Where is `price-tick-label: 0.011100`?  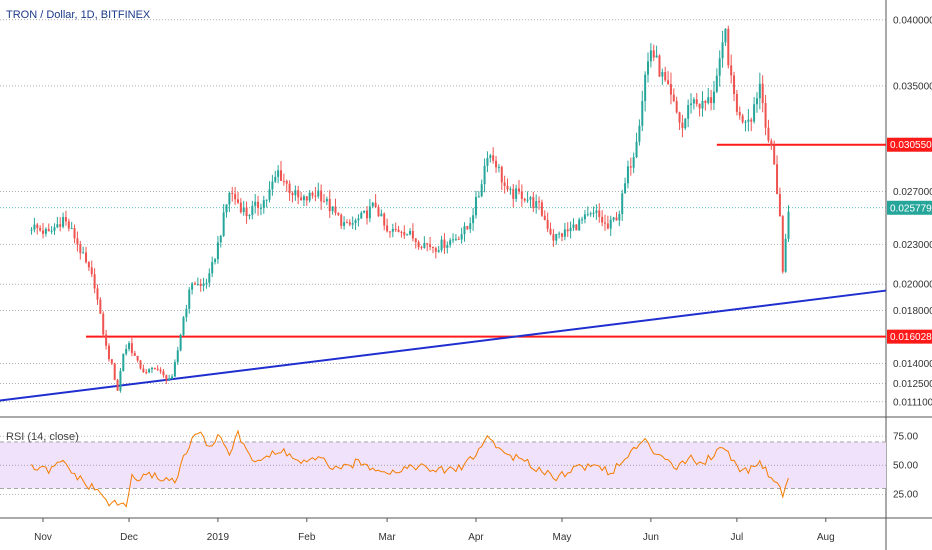 price-tick-label: 0.011100 is located at coordinates (912, 402).